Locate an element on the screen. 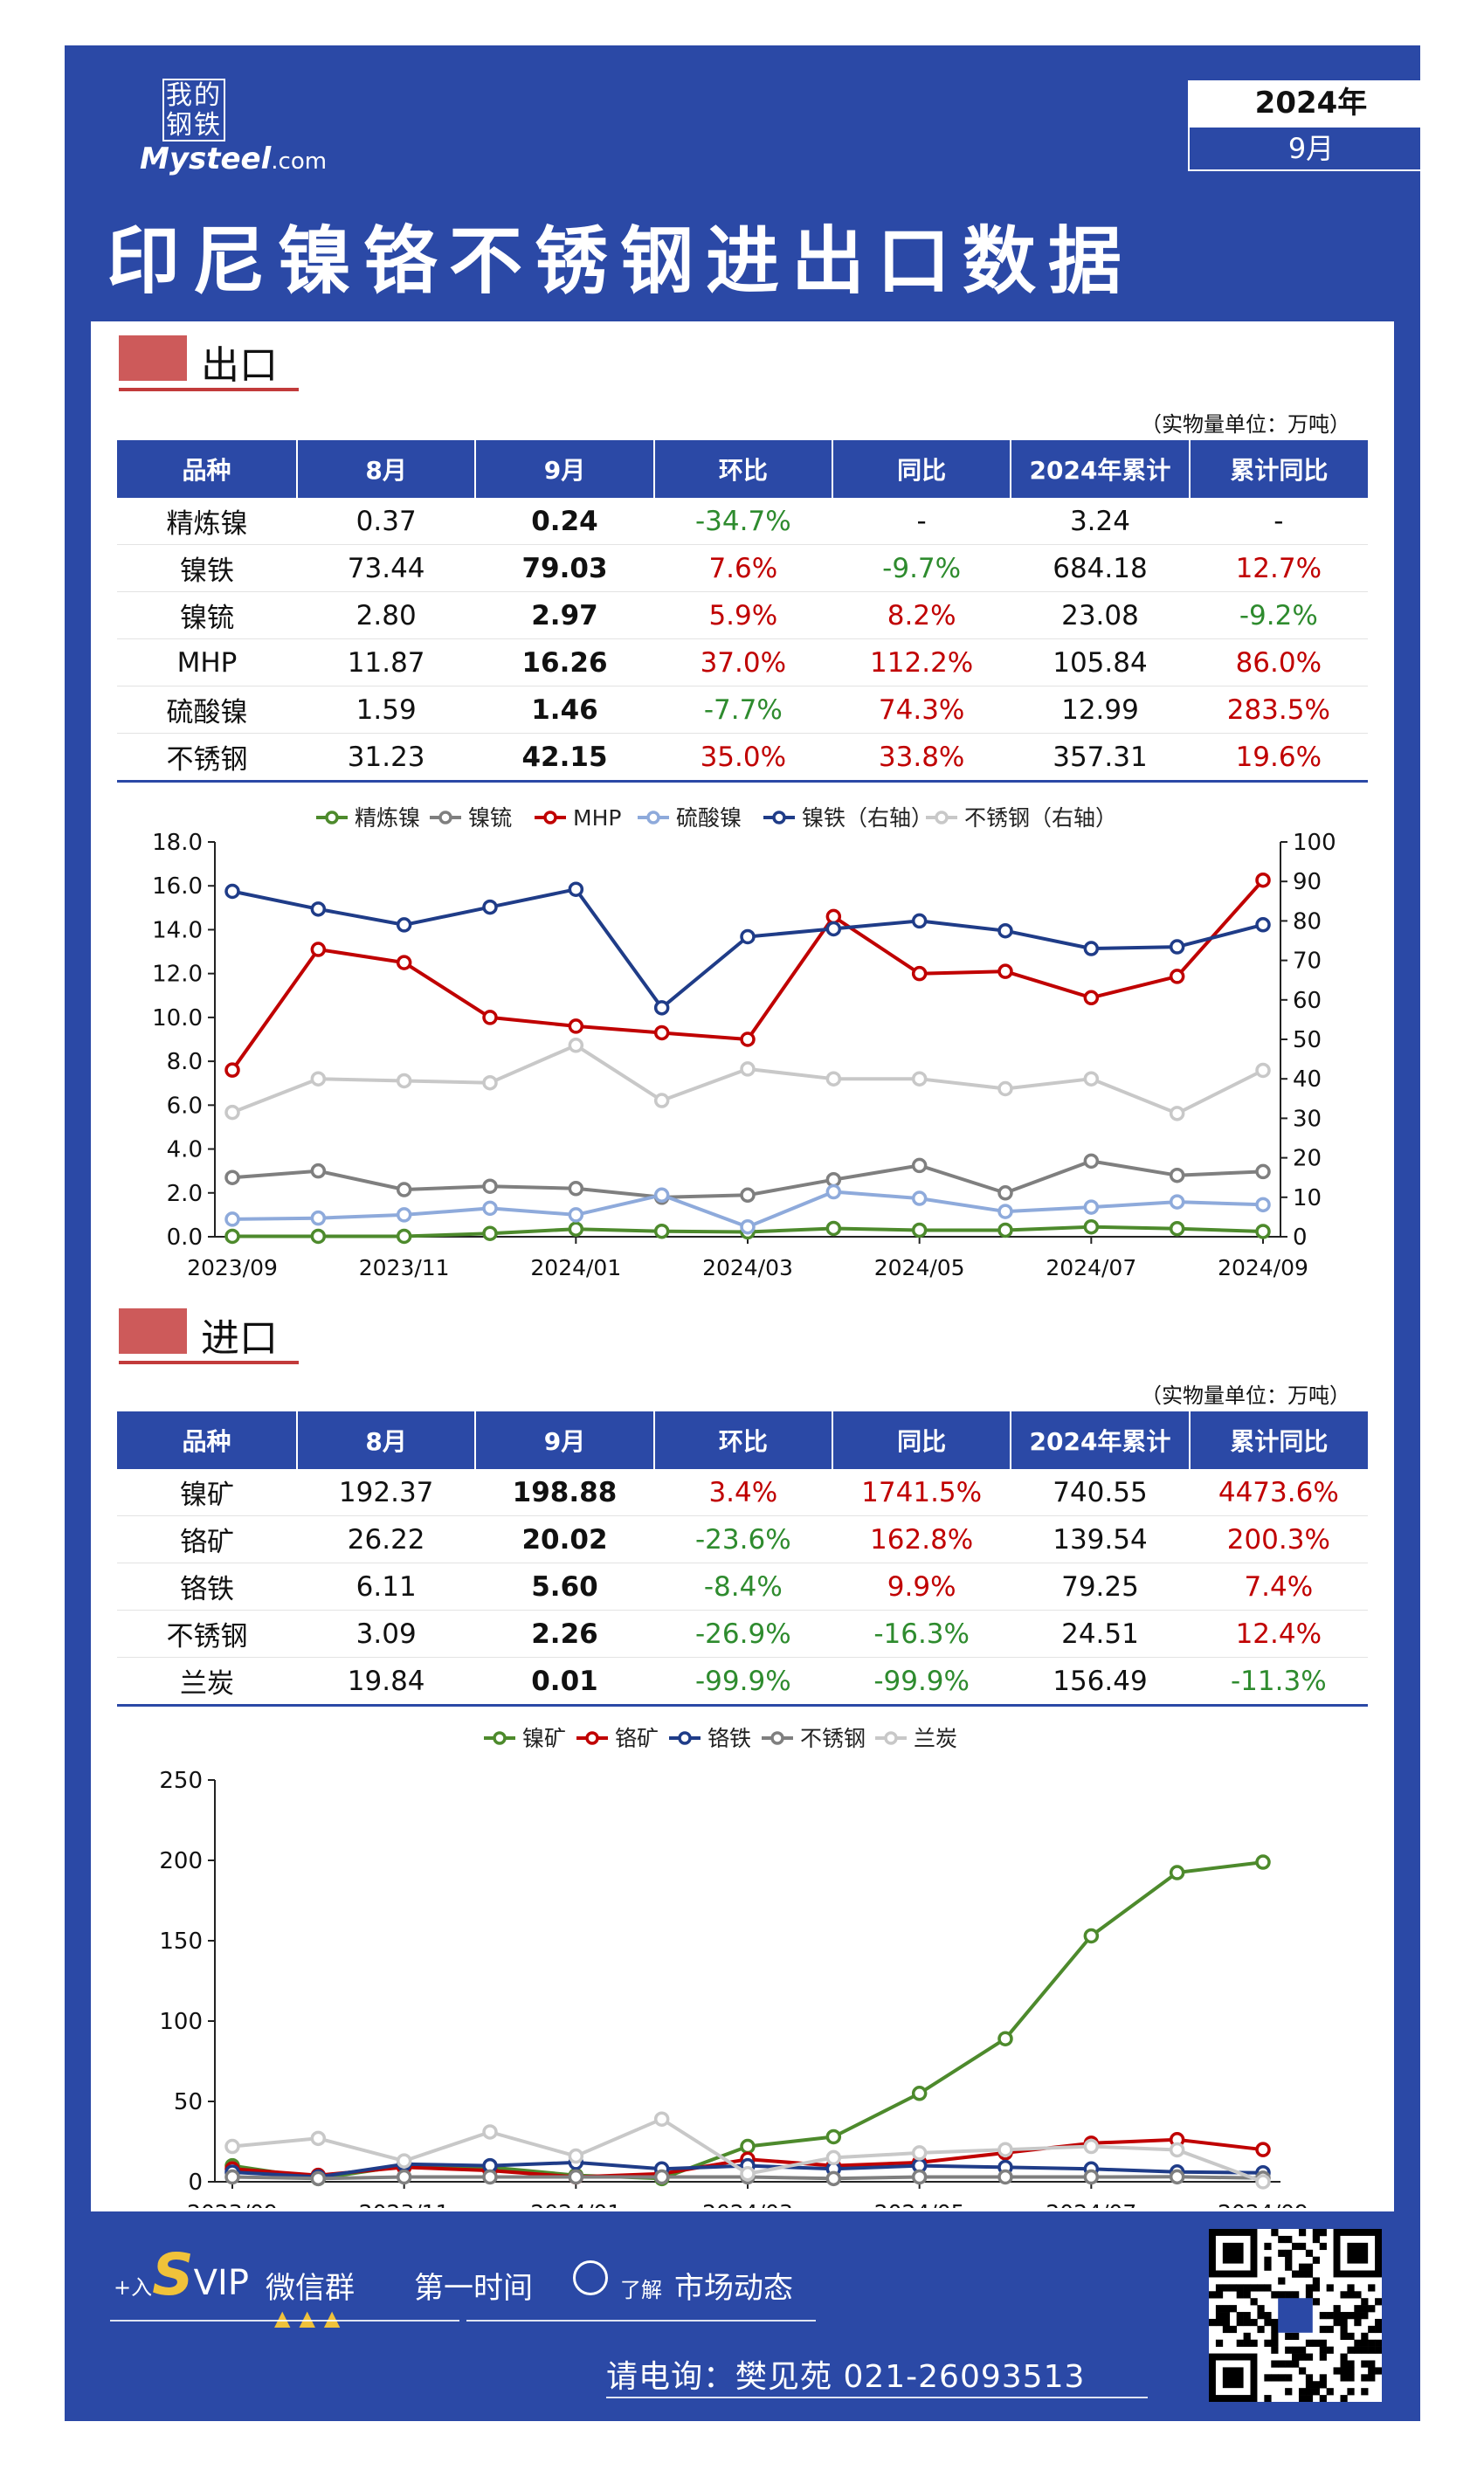 The image size is (1484, 2470). import-heading: 进口 is located at coordinates (209, 1336).